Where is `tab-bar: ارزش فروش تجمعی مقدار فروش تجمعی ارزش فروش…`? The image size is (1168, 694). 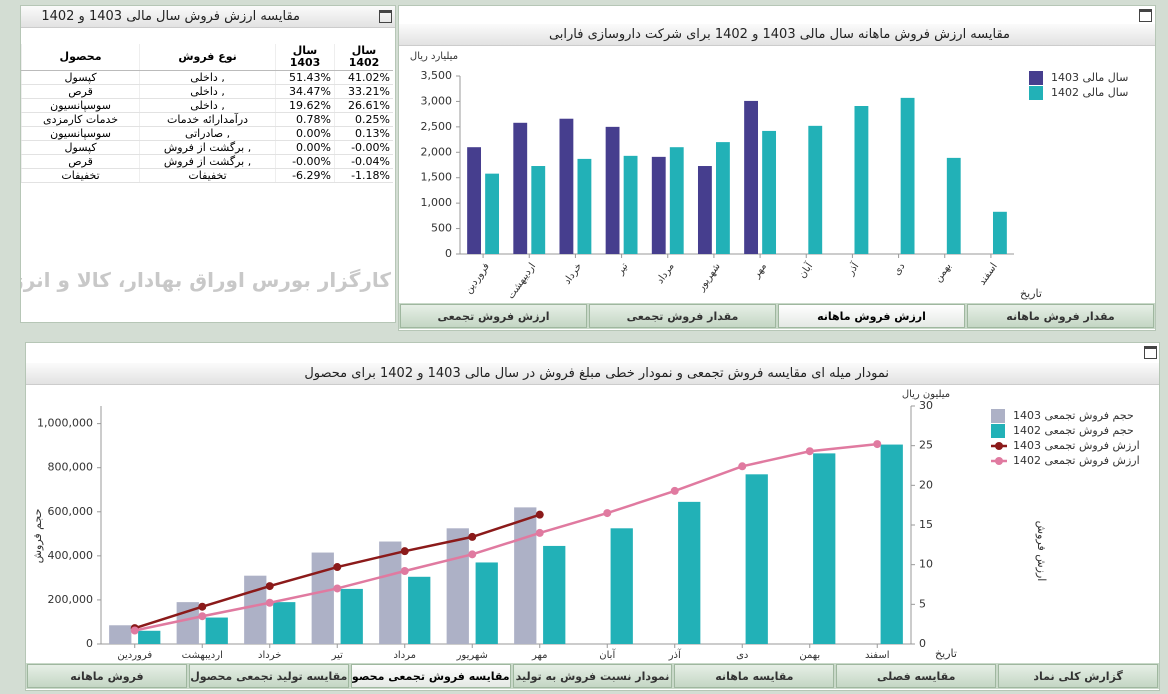 tab-bar: ارزش فروش تجمعی مقدار فروش تجمعی ارزش فروش… is located at coordinates (777, 316).